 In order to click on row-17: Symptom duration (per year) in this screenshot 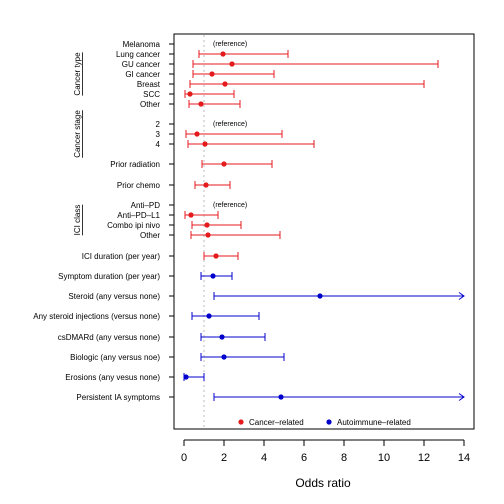, I will do `click(145, 276)`.